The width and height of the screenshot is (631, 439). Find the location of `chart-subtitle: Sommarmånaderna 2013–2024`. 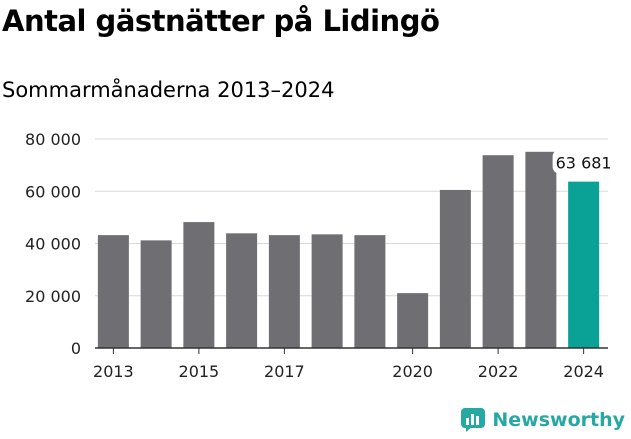

chart-subtitle: Sommarmånaderna 2013–2024 is located at coordinates (168, 90).